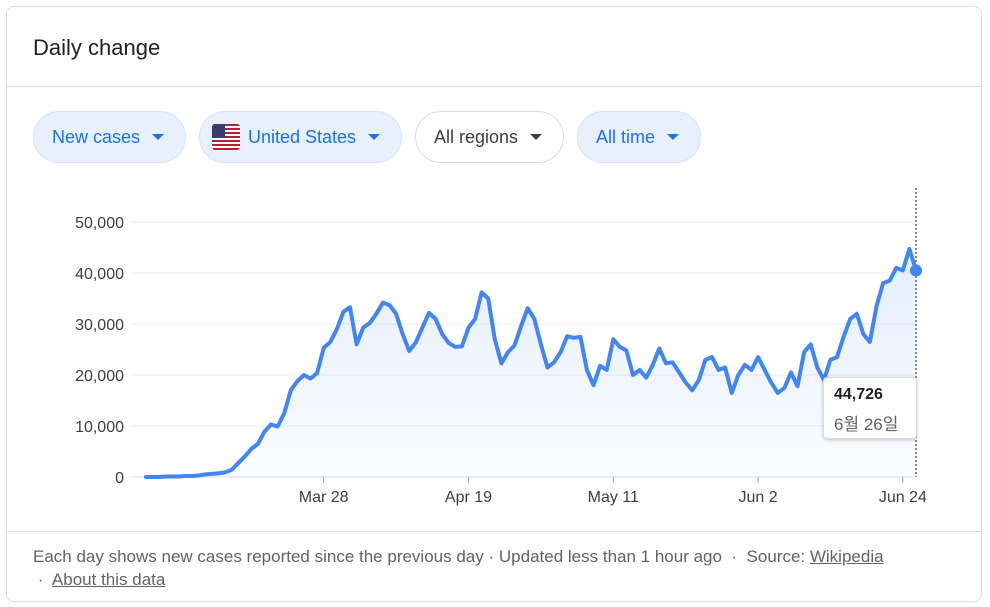 Image resolution: width=990 pixels, height=607 pixels. What do you see at coordinates (108, 579) in the screenshot?
I see `about-data-link: About this data` at bounding box center [108, 579].